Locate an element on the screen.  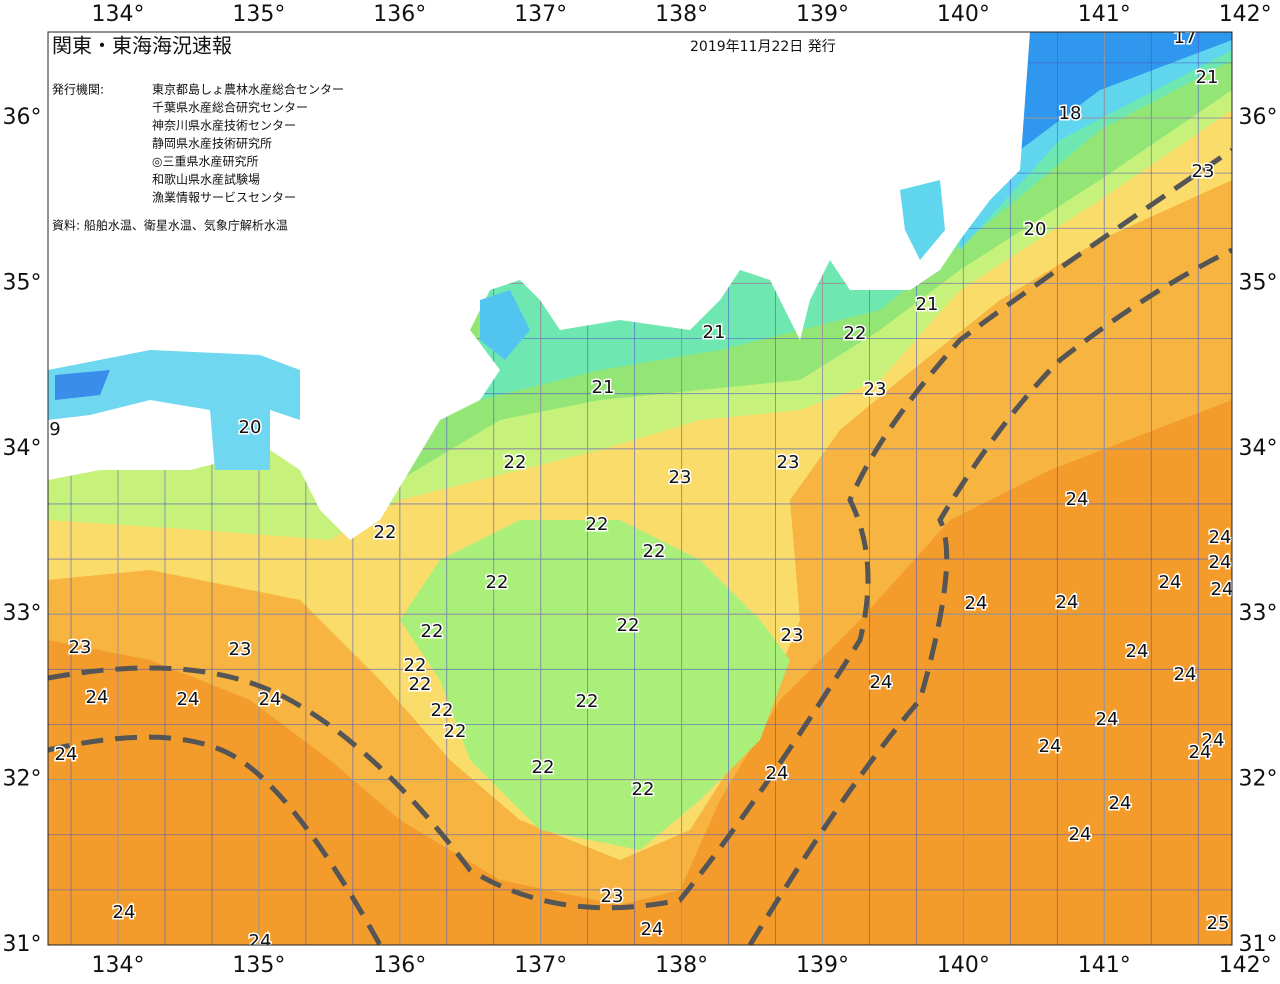
lat-label-left: 35° is located at coordinates (22, 282).